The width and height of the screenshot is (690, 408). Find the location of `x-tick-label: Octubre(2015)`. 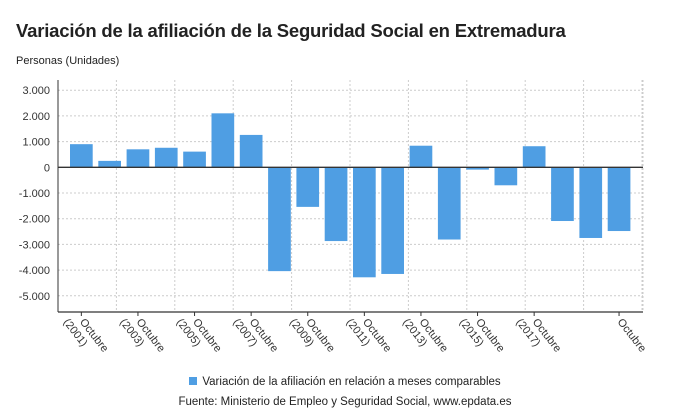

x-tick-label: Octubre(2015) is located at coordinates (482, 336).